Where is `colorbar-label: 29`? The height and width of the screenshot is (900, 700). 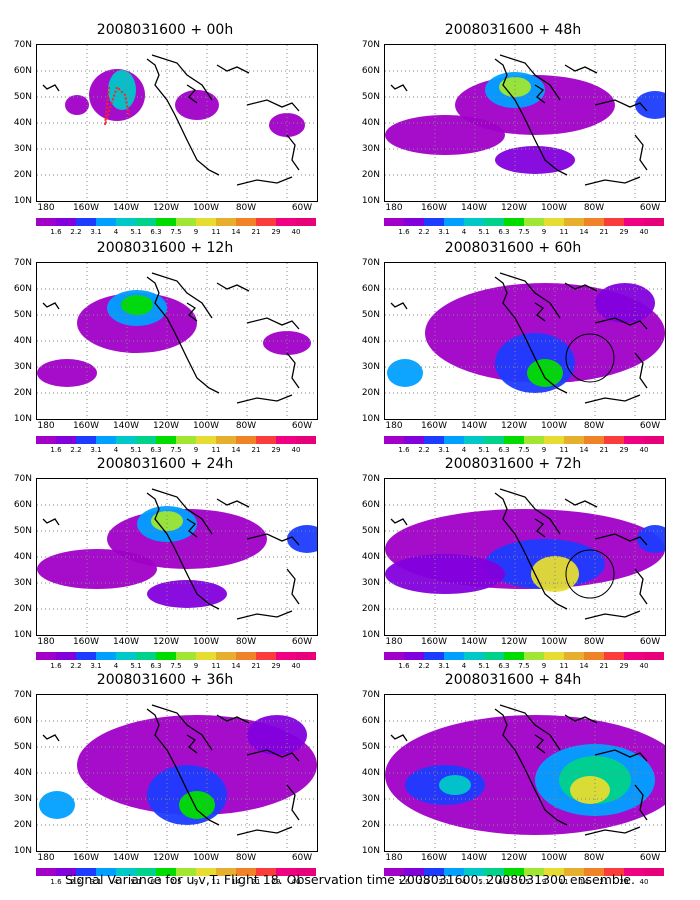 colorbar-label: 29 is located at coordinates (276, 232).